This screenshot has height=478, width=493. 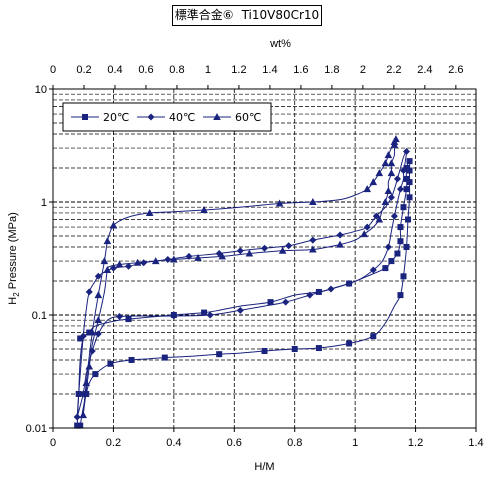 What do you see at coordinates (363, 70) in the screenshot?
I see `x2-tick-label: 2` at bounding box center [363, 70].